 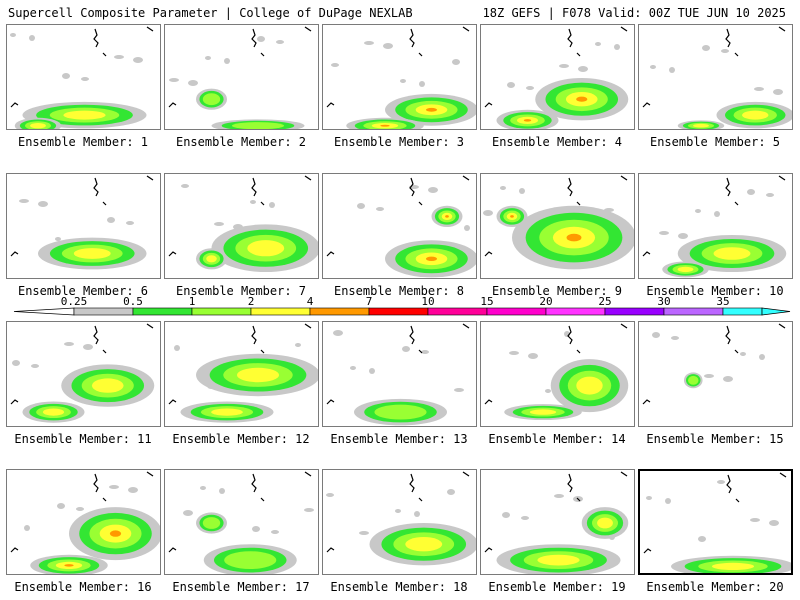 I want to click on ensemble-member-label: Ensemble Member: 3, so click(x=399, y=142).